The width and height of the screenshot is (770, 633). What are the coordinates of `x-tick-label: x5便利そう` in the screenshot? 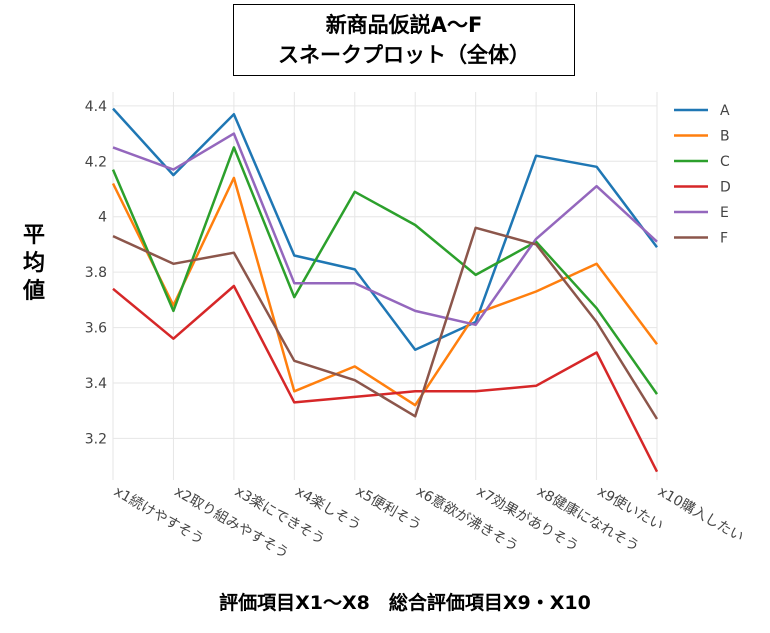 It's located at (388, 509).